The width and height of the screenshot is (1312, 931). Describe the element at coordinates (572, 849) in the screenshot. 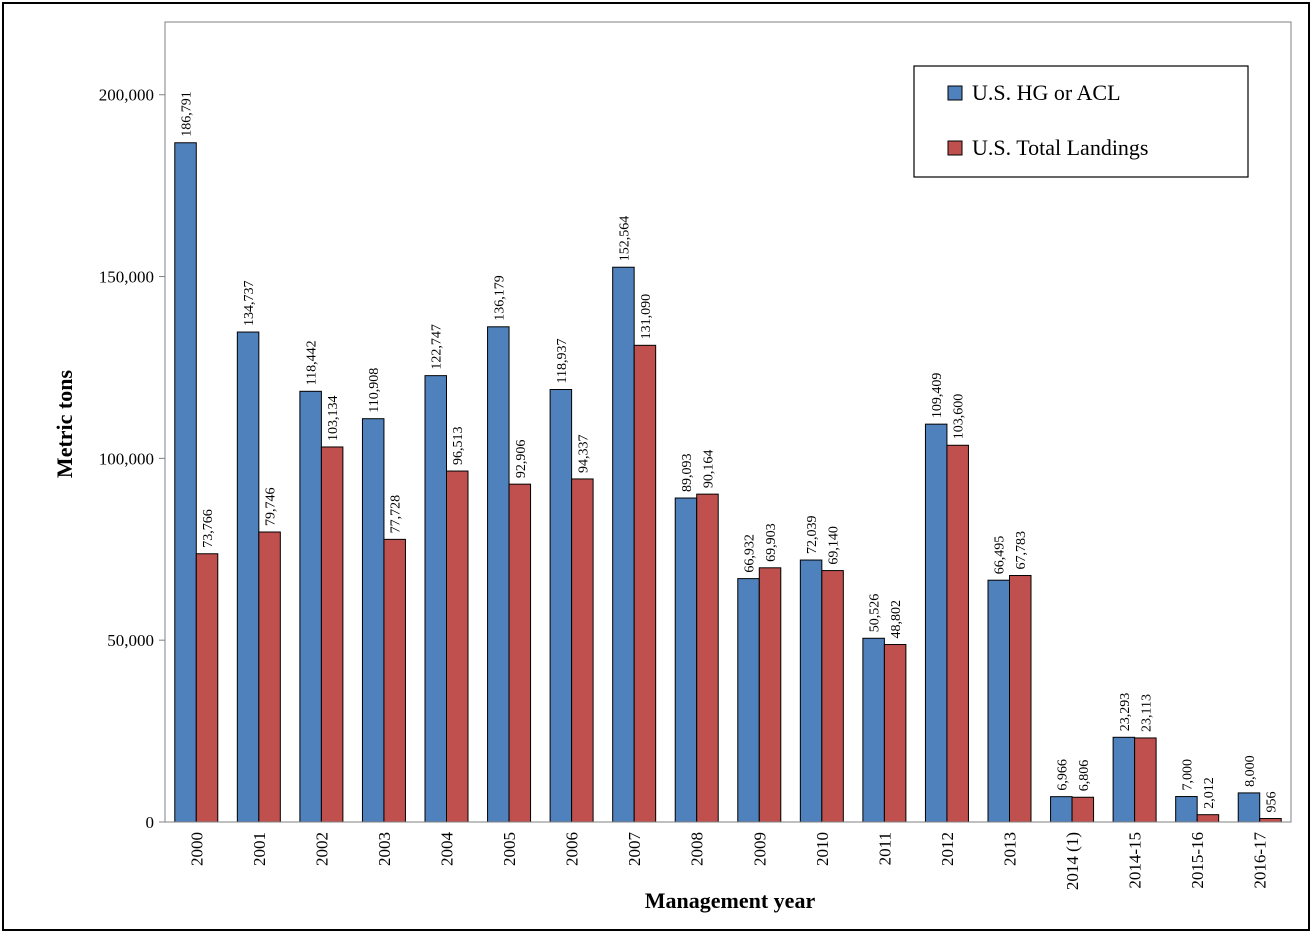

I see `x-tick-label: 2006` at that location.